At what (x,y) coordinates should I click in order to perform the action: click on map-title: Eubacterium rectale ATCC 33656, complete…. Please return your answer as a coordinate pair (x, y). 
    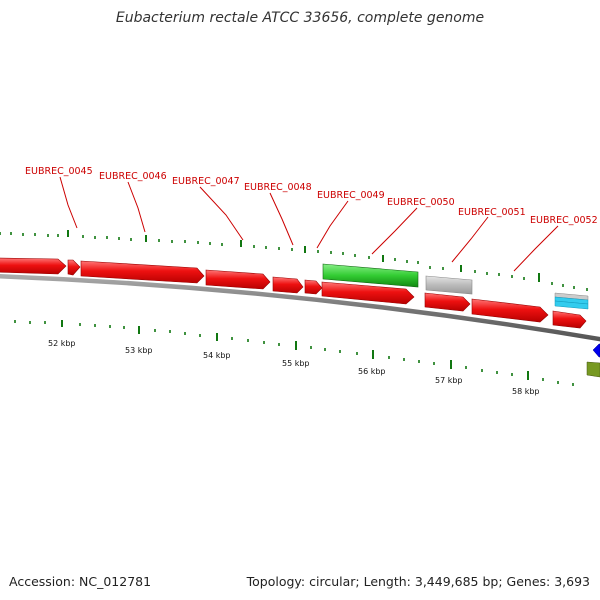
    Looking at the image, I should click on (300, 18).